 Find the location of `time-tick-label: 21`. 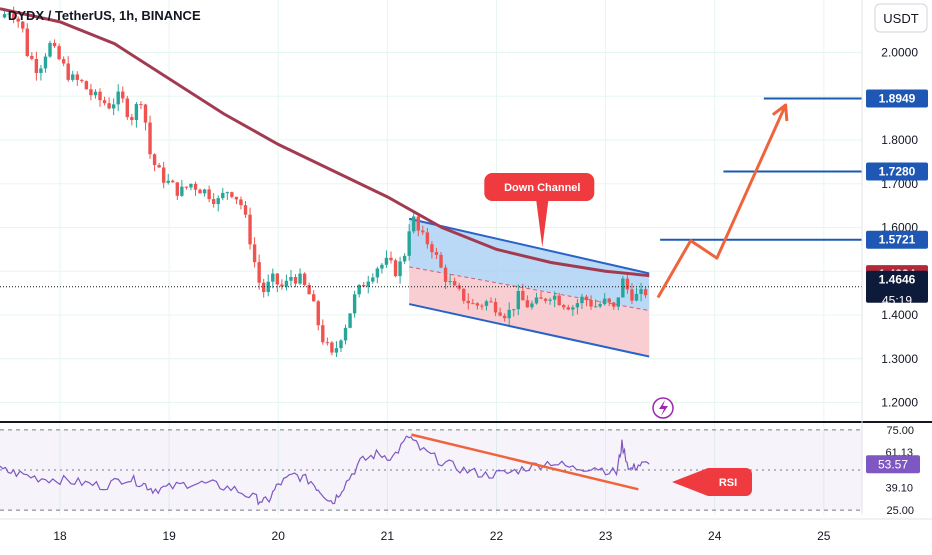

time-tick-label: 21 is located at coordinates (388, 536).